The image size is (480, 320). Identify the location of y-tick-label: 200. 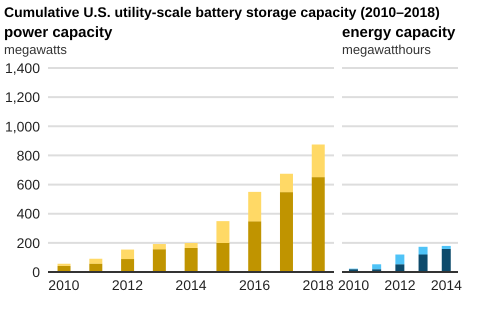
(28, 242).